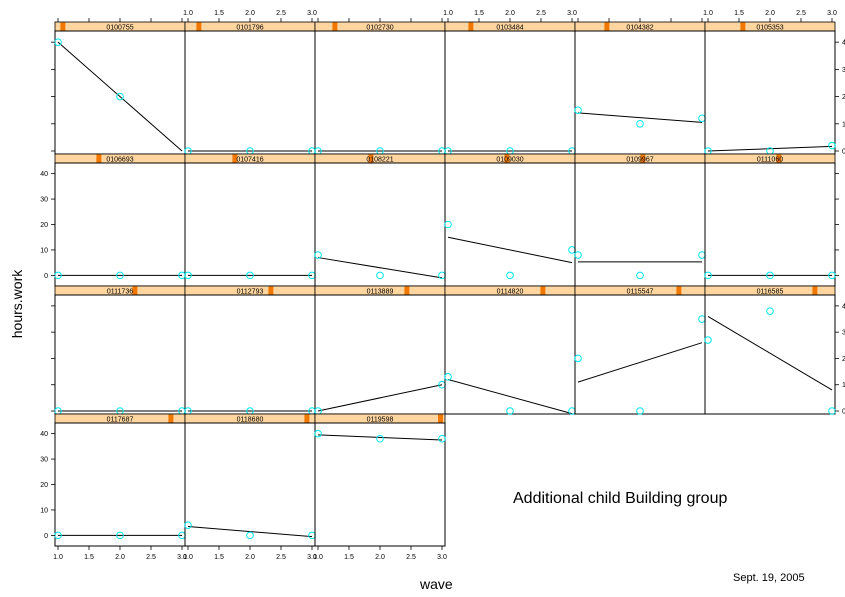 This screenshot has width=845, height=597. Describe the element at coordinates (249, 27) in the screenshot. I see `strip-label: 0101796` at that location.